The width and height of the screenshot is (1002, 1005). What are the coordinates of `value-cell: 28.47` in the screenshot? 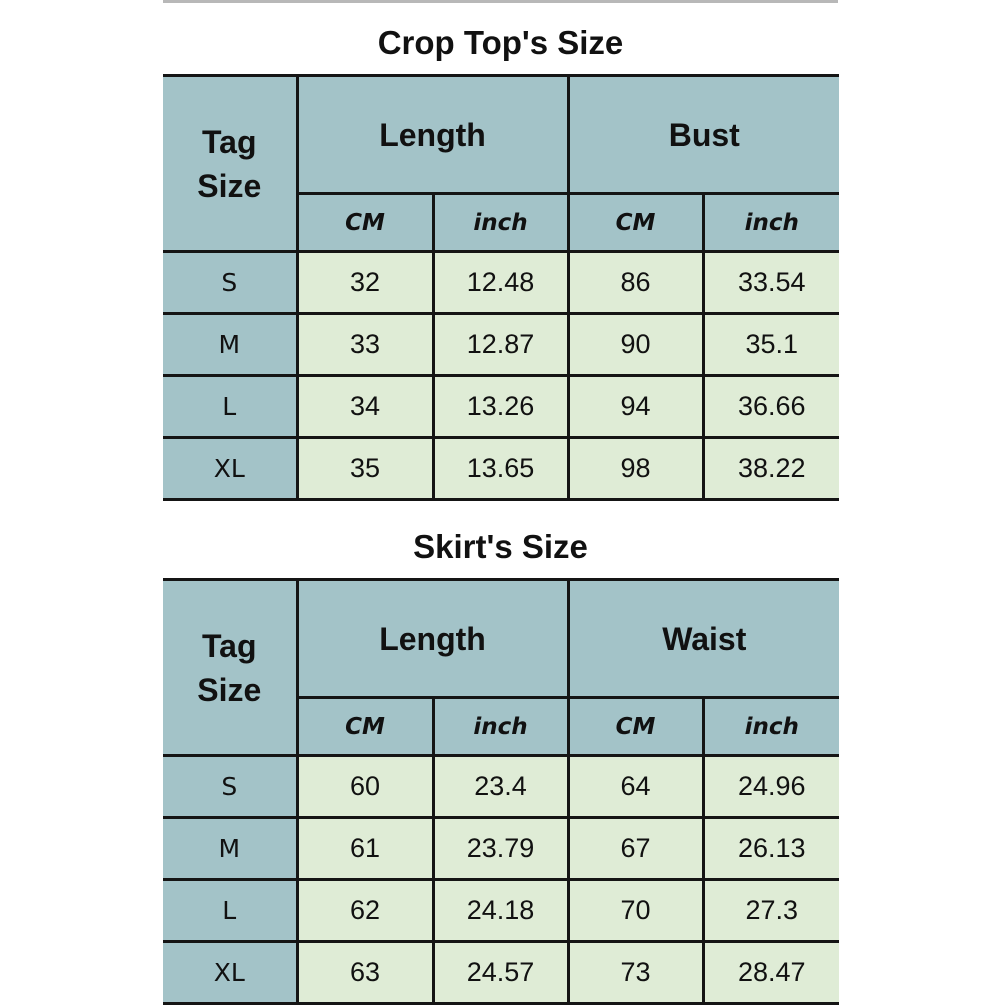 It's located at (770, 972).